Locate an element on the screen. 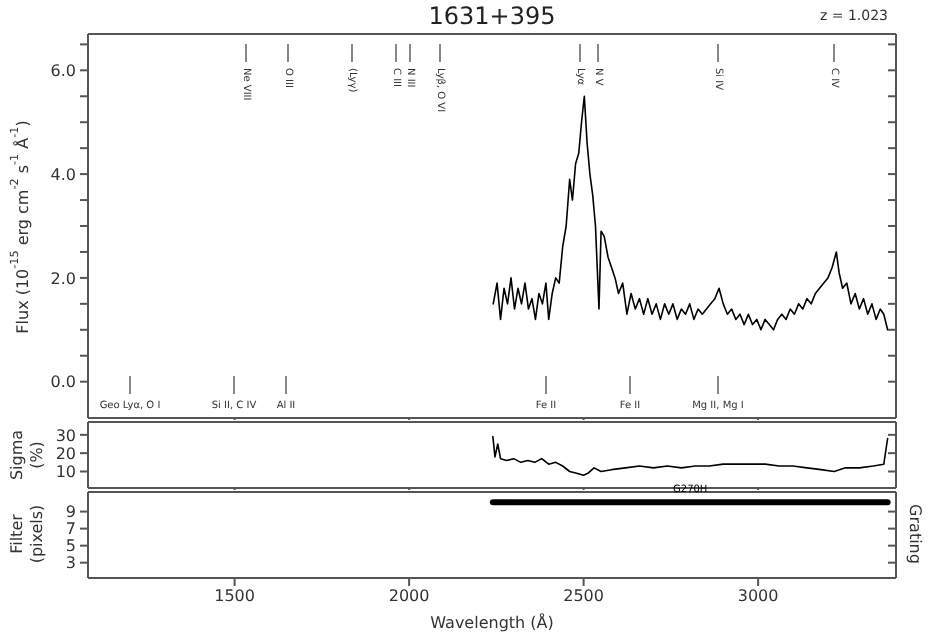 The width and height of the screenshot is (936, 636). y-tick-label: 2.0 is located at coordinates (63, 278).